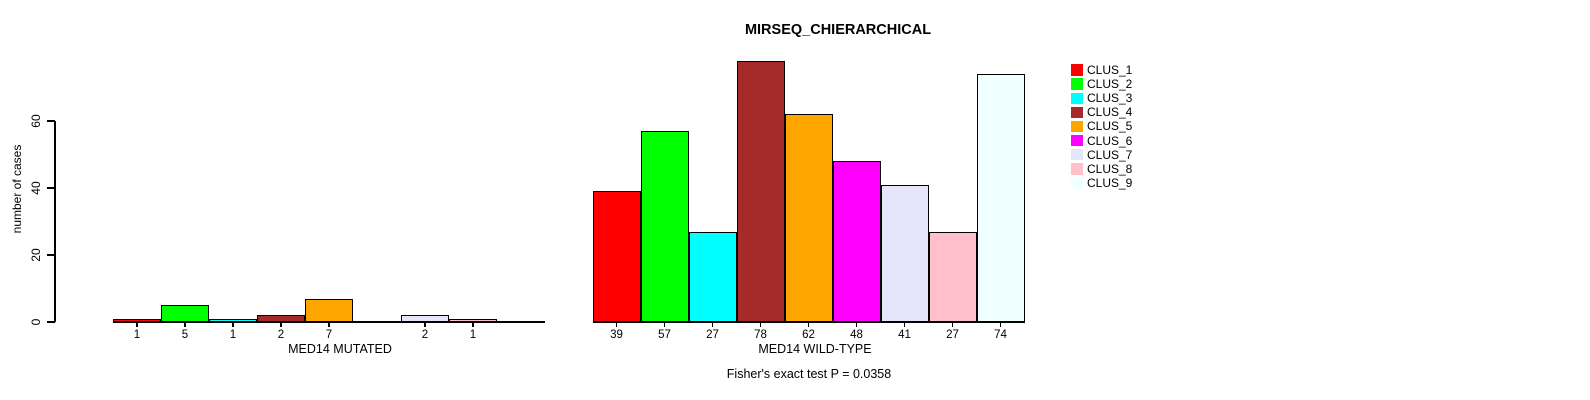 The width and height of the screenshot is (1590, 400). Describe the element at coordinates (55, 221) in the screenshot. I see `y-axis-line` at that location.